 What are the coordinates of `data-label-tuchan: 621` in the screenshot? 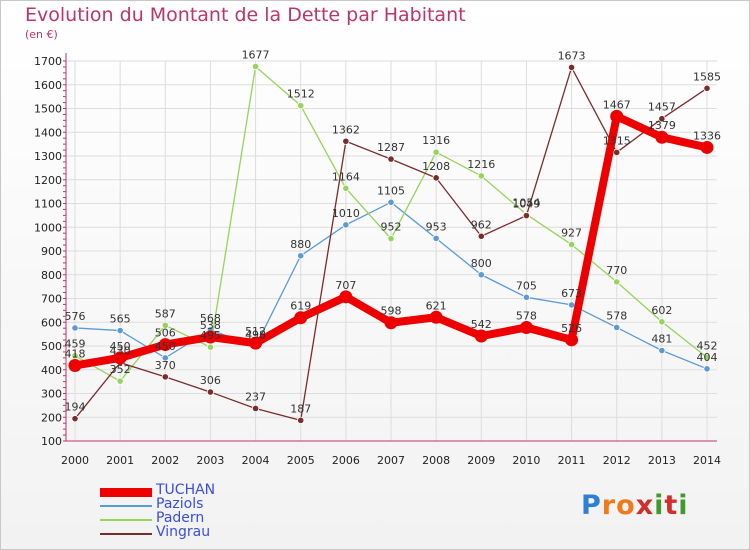 It's located at (436, 305).